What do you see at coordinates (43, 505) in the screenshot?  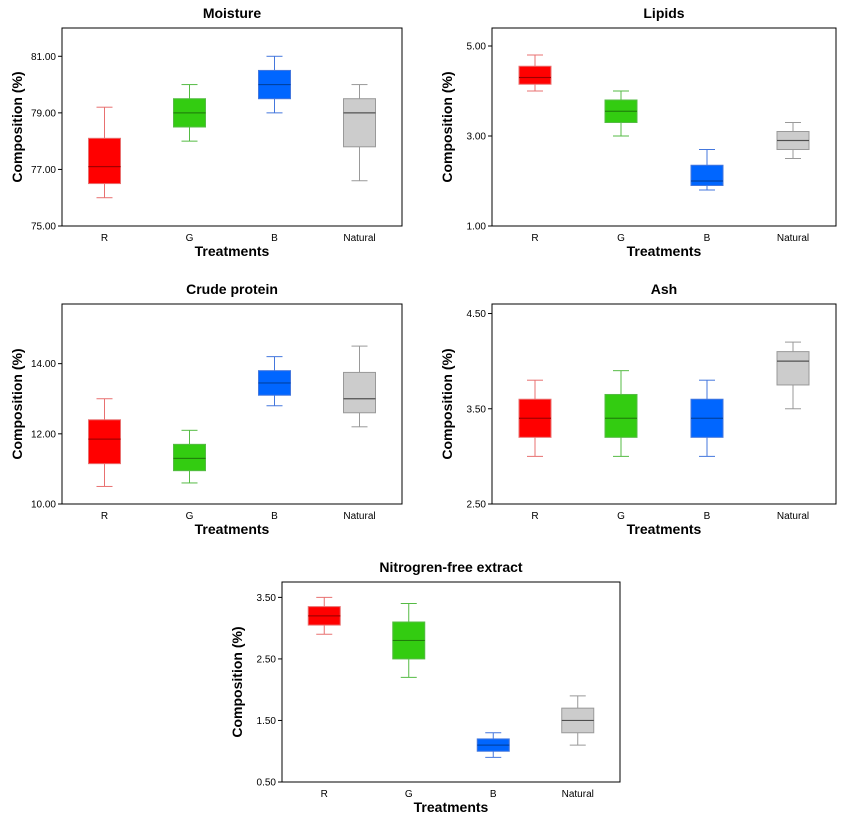 I see `y-tick-label: 10.00` at bounding box center [43, 505].